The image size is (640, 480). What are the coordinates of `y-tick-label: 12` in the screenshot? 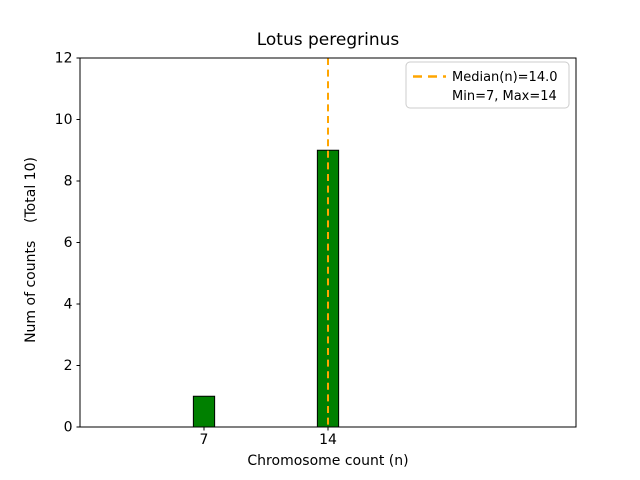 It's located at (64, 59).